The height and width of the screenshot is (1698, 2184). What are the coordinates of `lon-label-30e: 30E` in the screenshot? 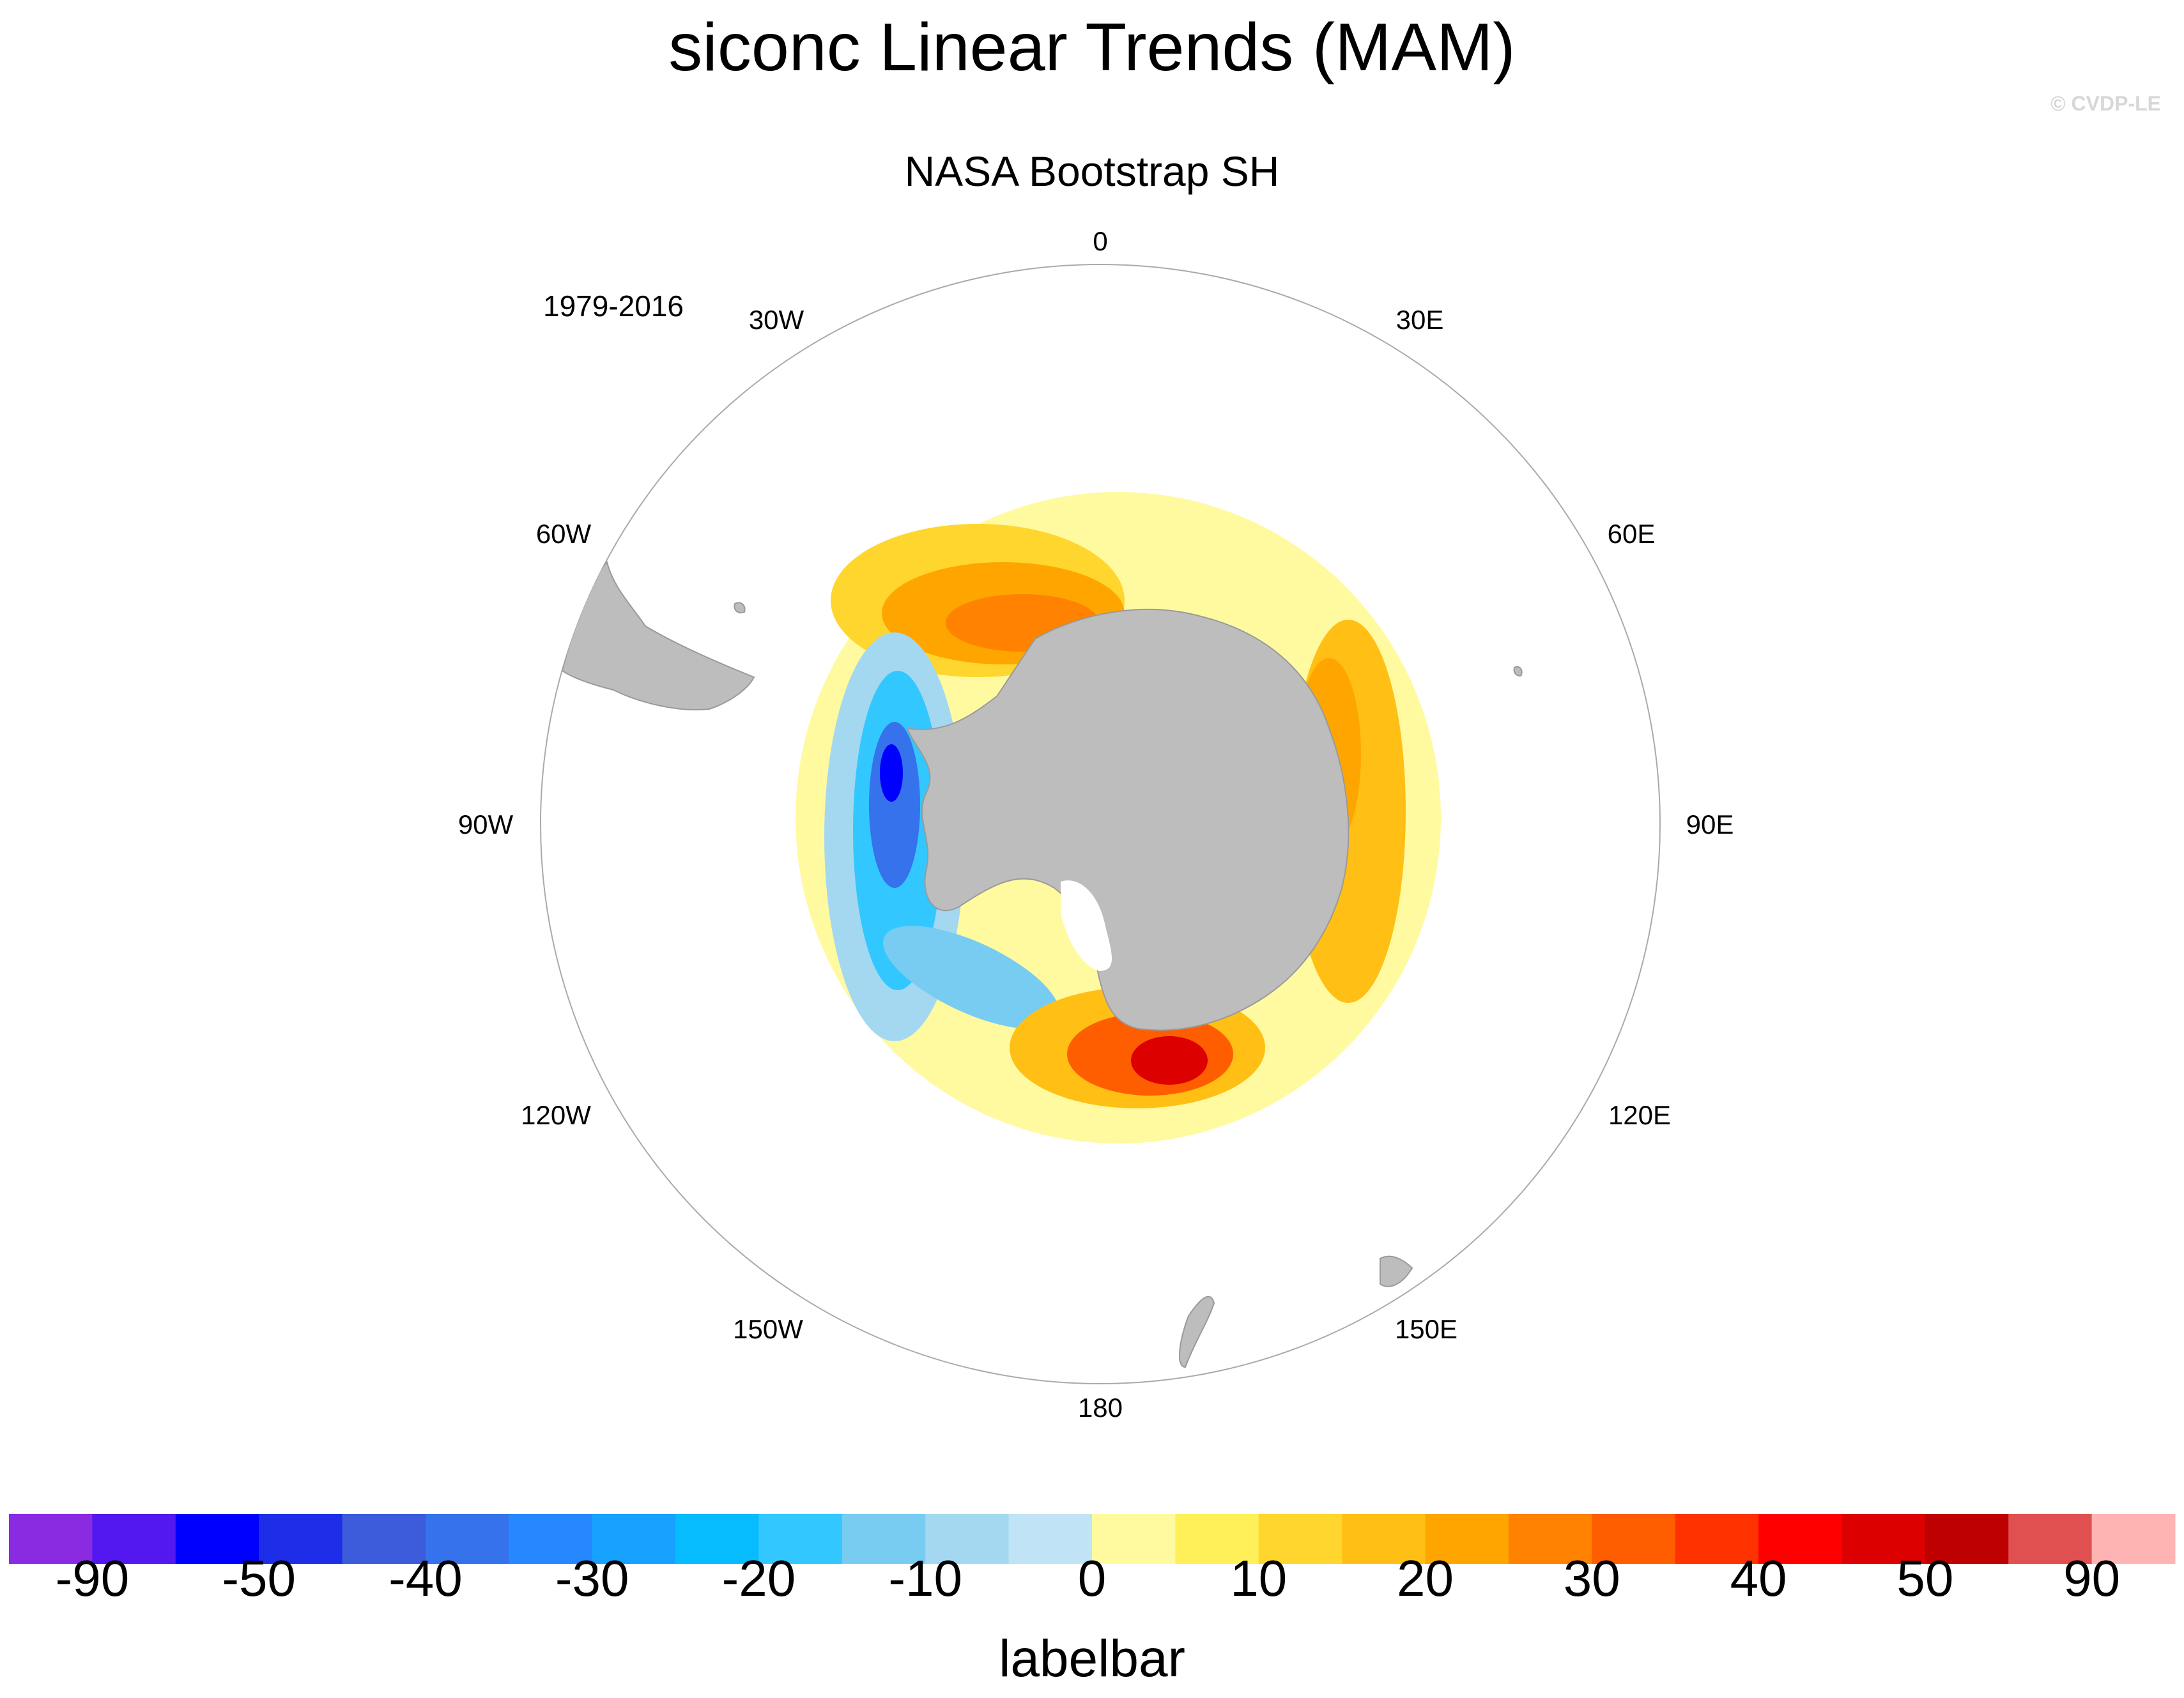 It's located at (1420, 320).